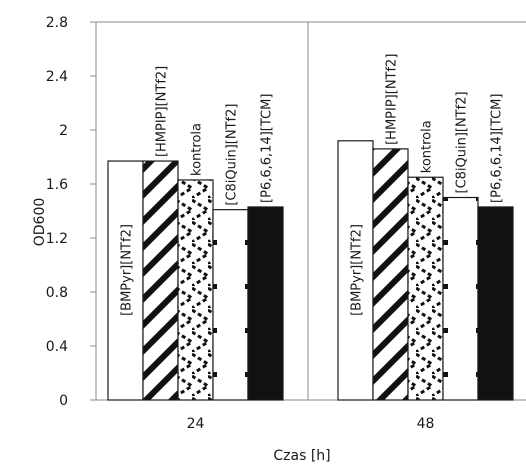  I want to click on y-tick-label: 2.8, so click(57, 23).